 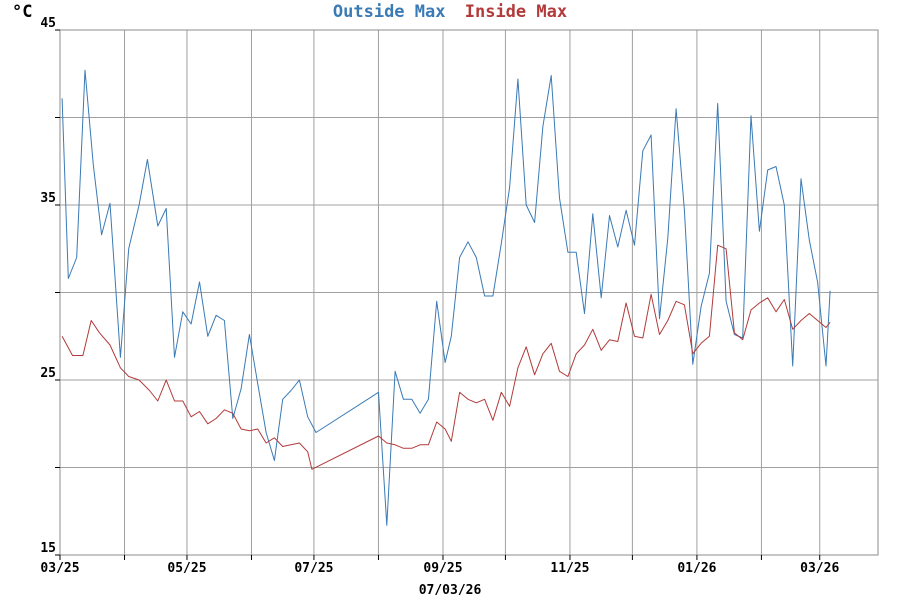 I want to click on x-tick-label: 09/25, so click(x=442, y=568).